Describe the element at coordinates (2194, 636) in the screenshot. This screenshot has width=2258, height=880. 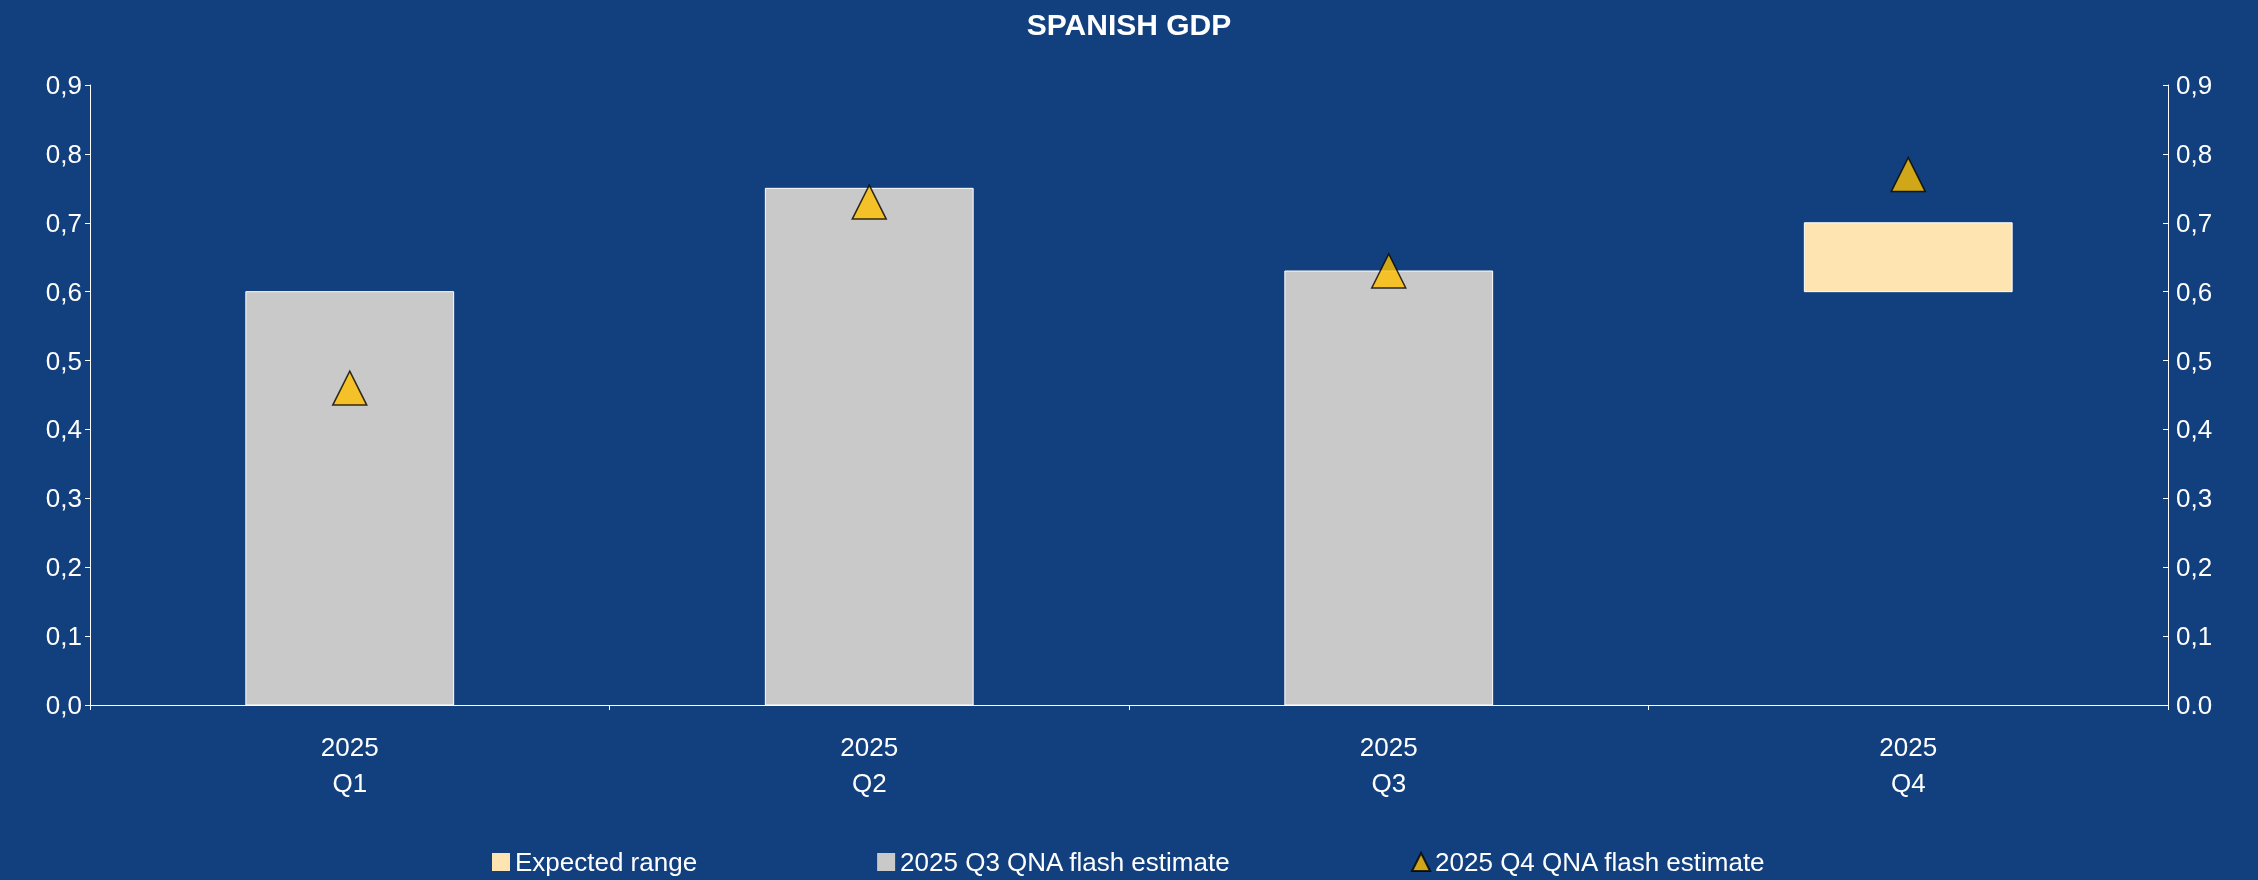
I see `y2-tick-label: 0,1` at that location.